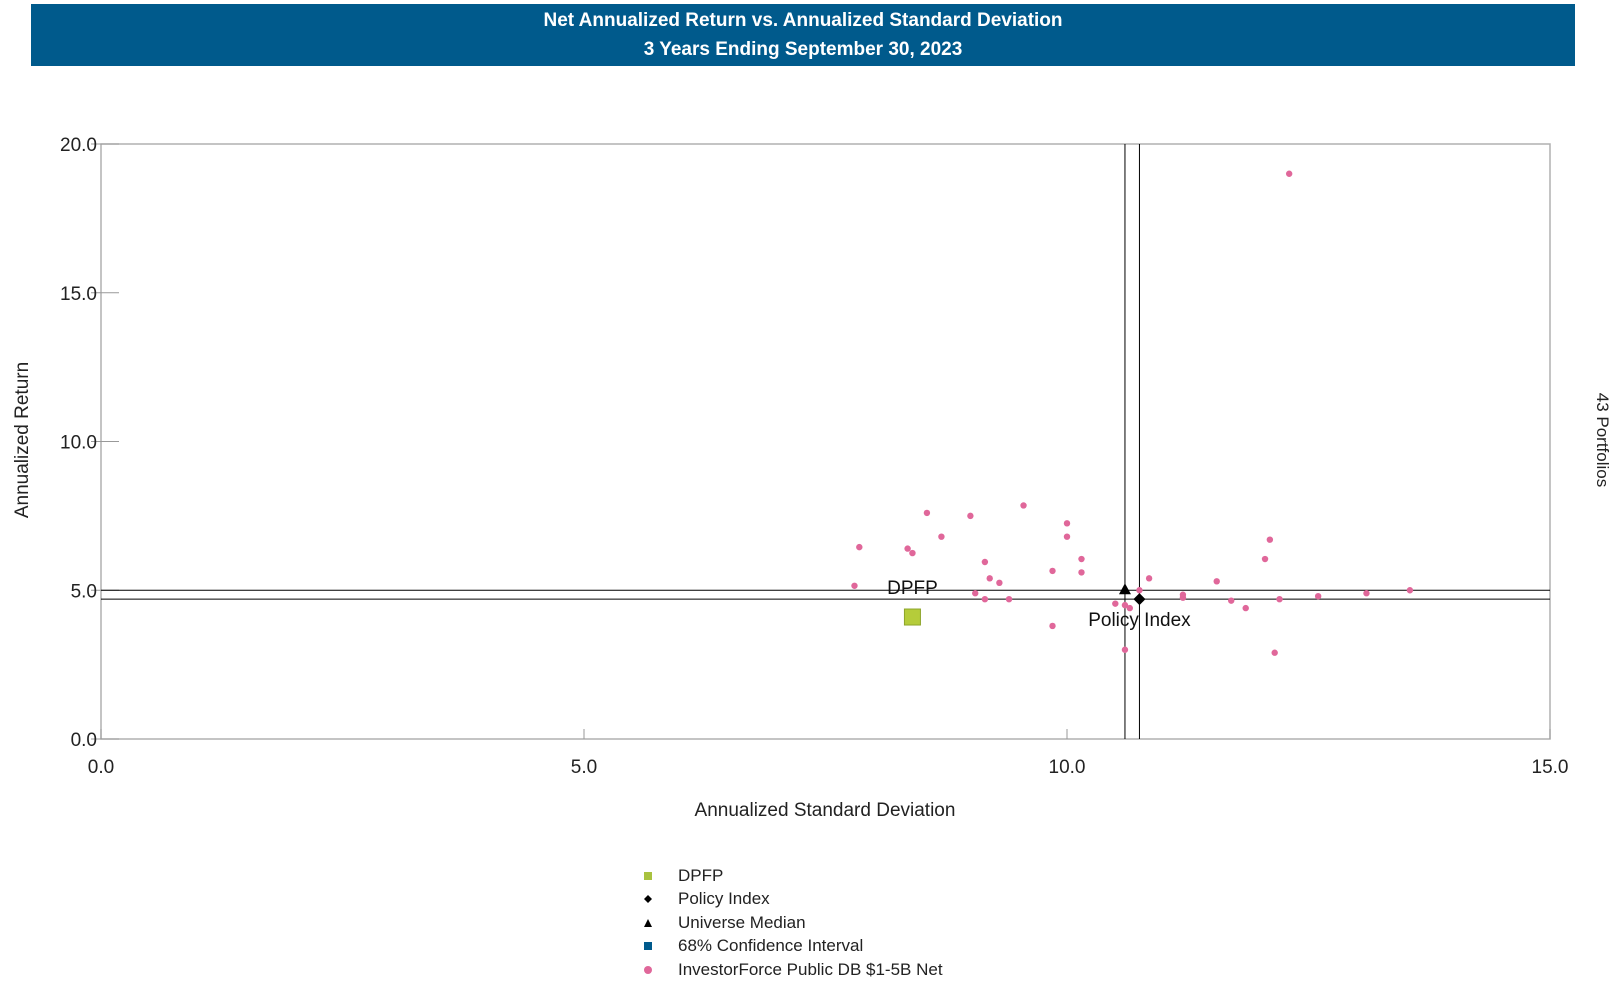 The width and height of the screenshot is (1622, 982). Describe the element at coordinates (78, 294) in the screenshot. I see `y-tick-label: 15.0` at that location.